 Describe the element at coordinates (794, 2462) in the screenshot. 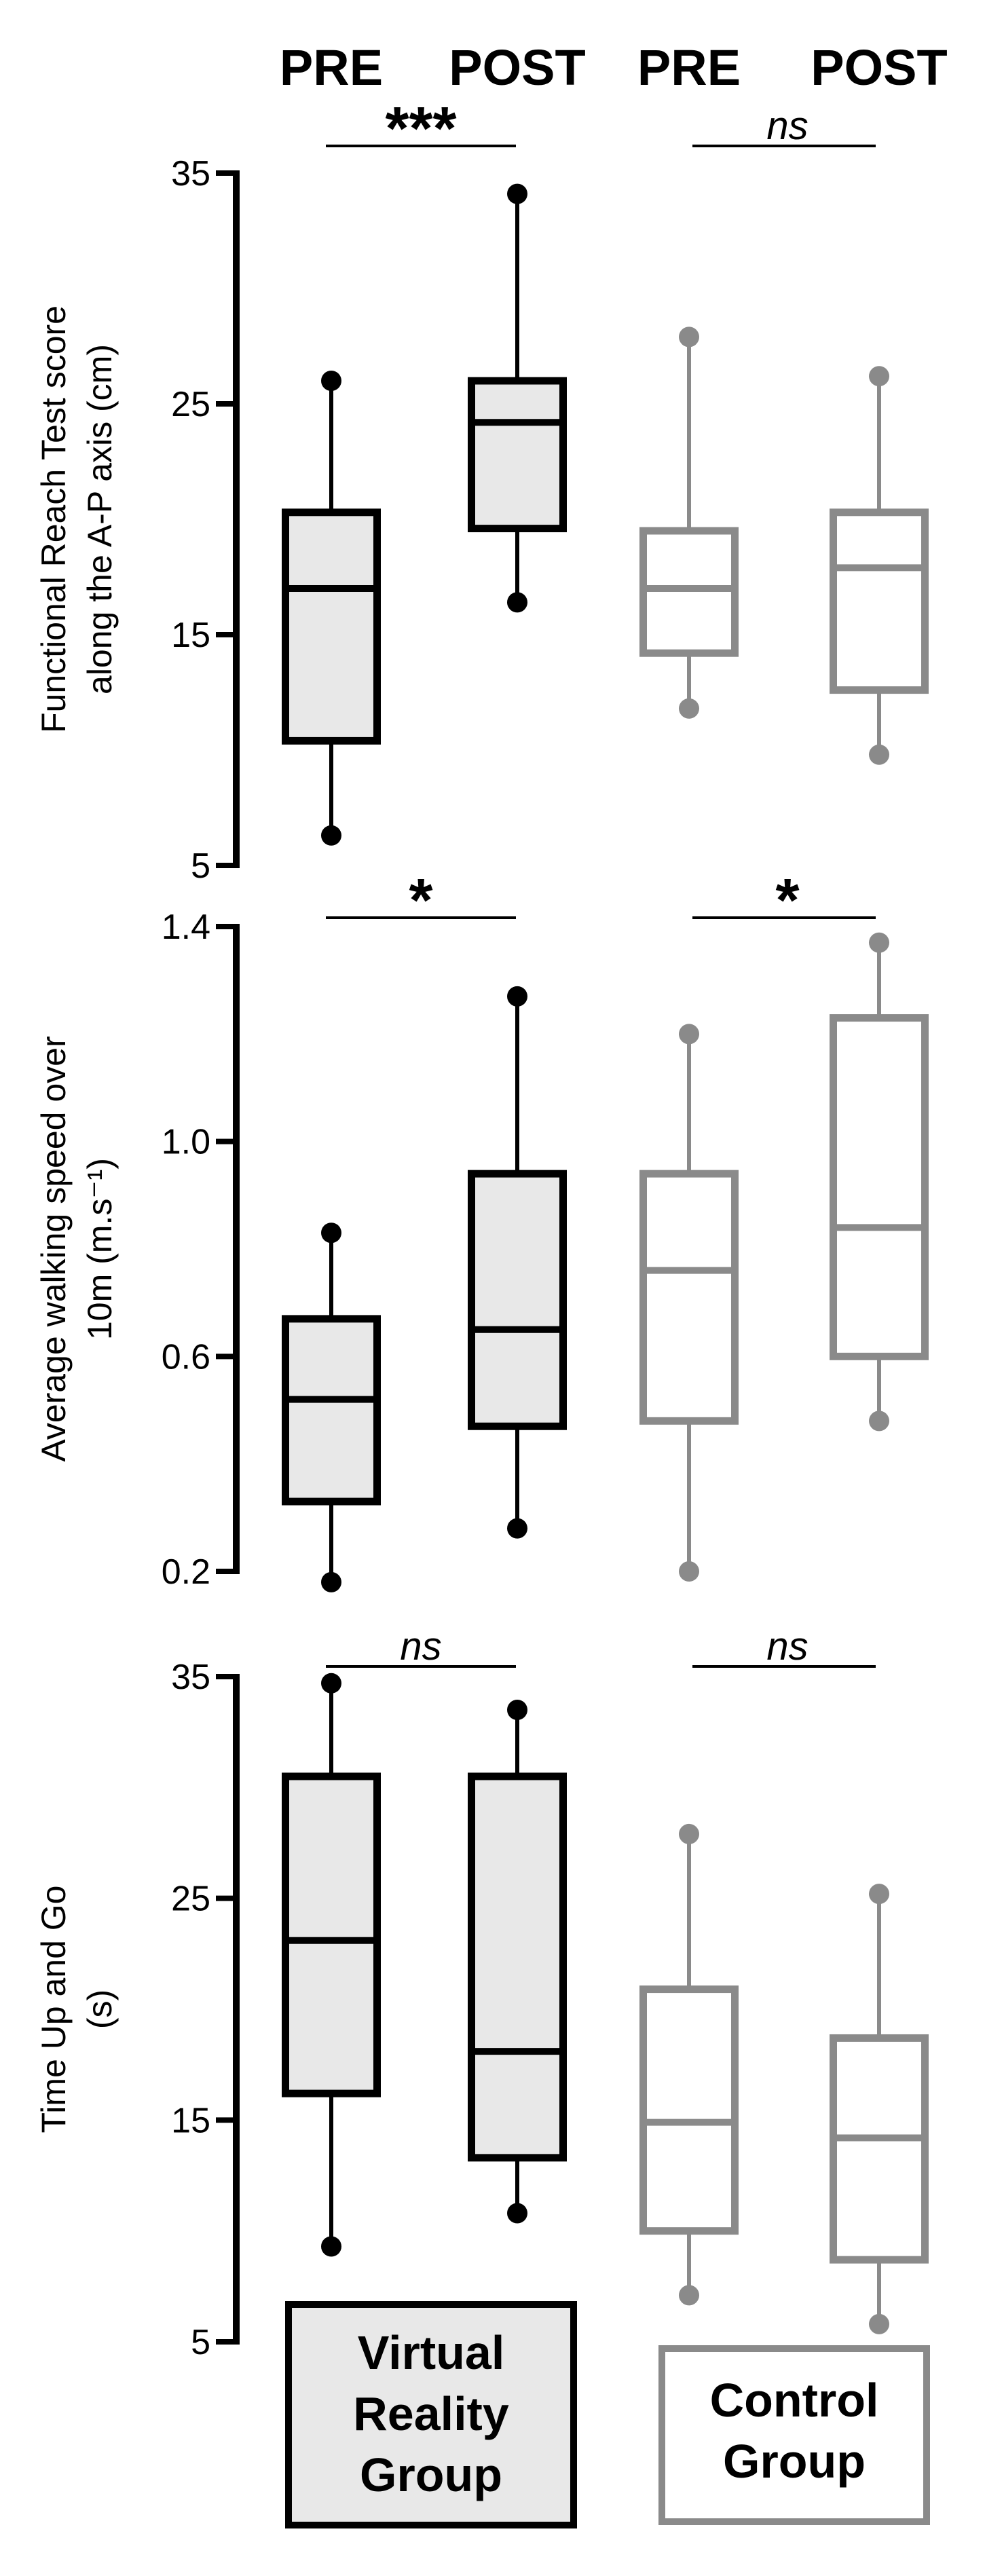

I see `control-group-label-line: Group` at that location.